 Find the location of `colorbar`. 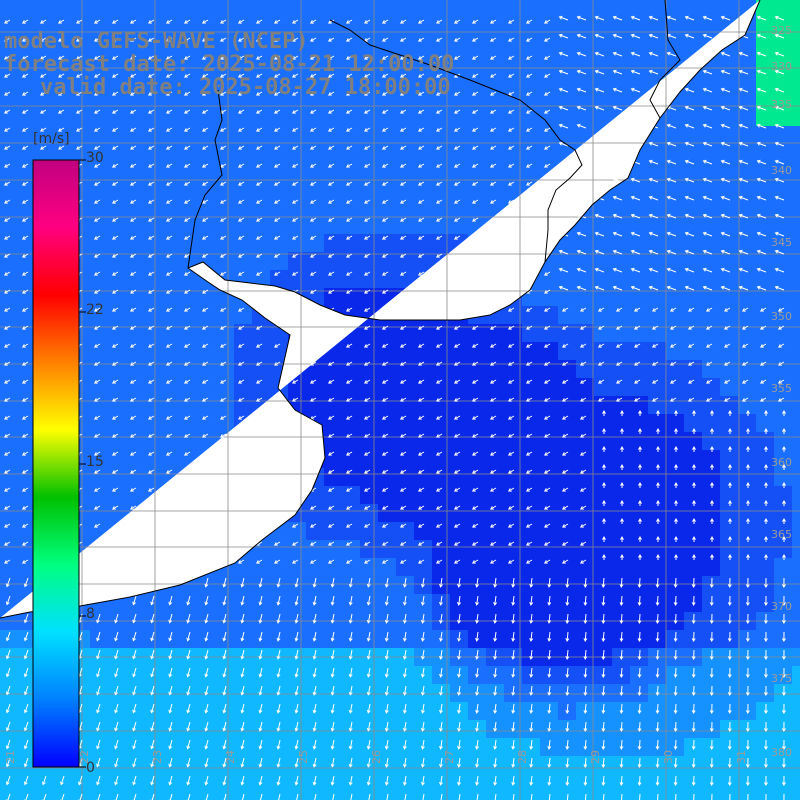

colorbar is located at coordinates (59, 463).